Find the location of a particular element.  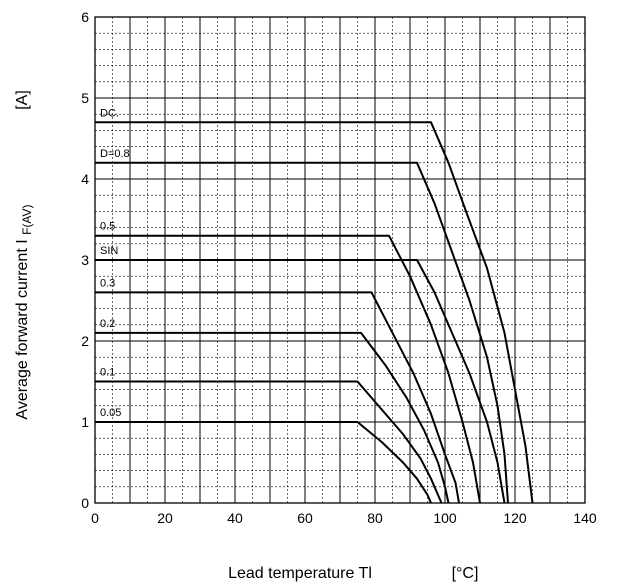

y-axis-unit: [A] is located at coordinates (22, 100).